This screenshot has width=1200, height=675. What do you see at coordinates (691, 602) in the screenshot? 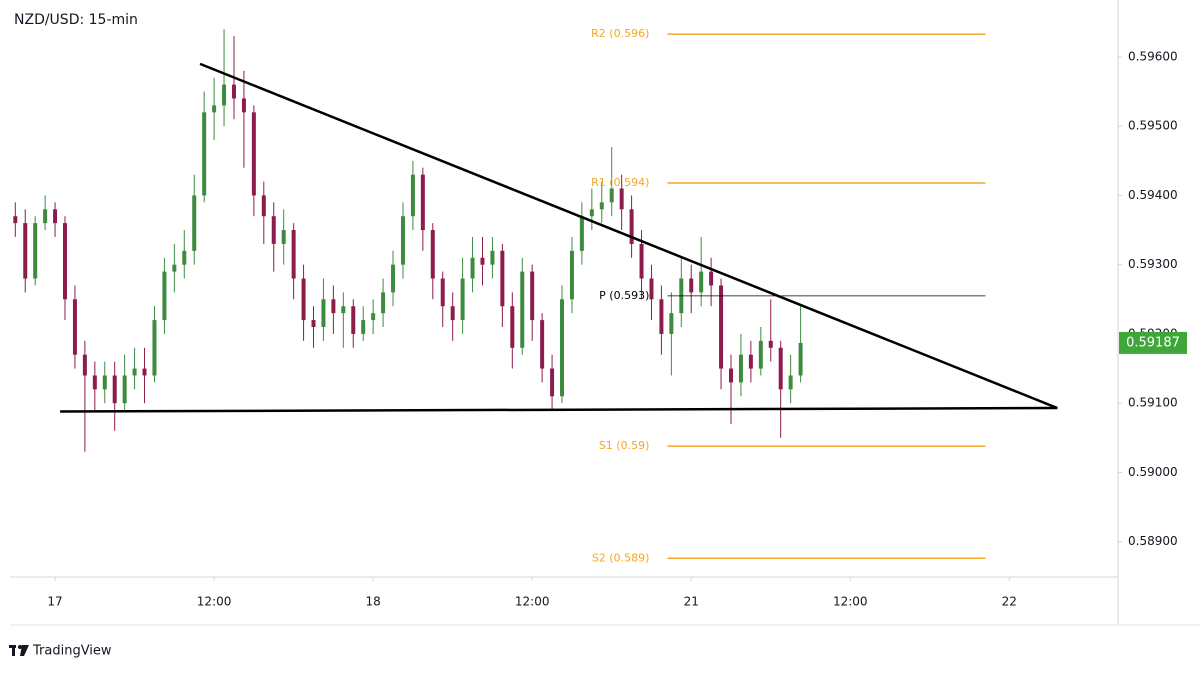
I see `x-tick-label: 21` at bounding box center [691, 602].